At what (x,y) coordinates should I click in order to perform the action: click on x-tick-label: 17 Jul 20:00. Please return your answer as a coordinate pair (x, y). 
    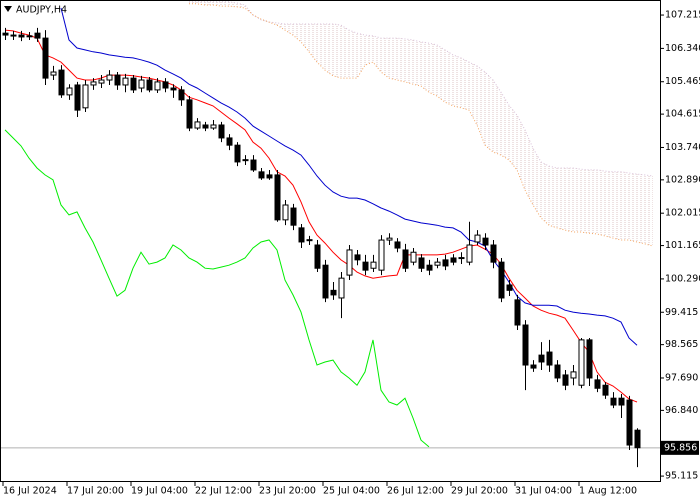
    Looking at the image, I should click on (95, 491).